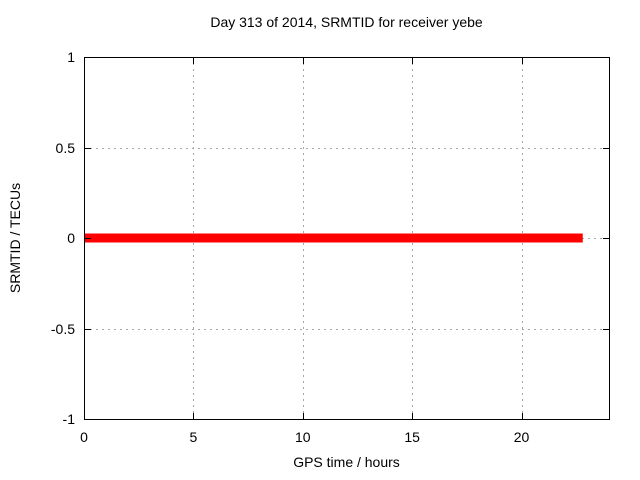 This screenshot has height=480, width=640. I want to click on x-tick-label: 10, so click(302, 437).